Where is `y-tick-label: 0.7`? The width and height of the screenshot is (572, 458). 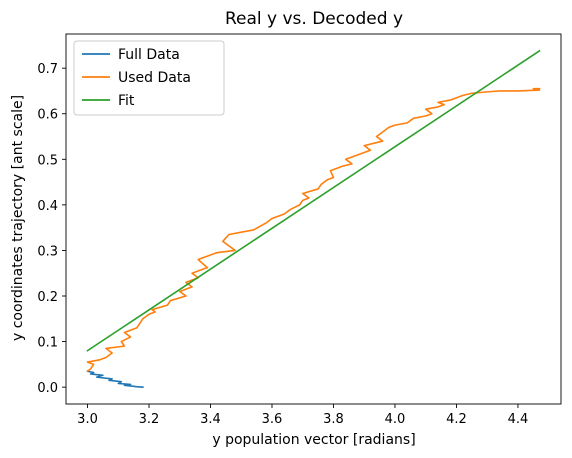 y-tick-label: 0.7 is located at coordinates (47, 69).